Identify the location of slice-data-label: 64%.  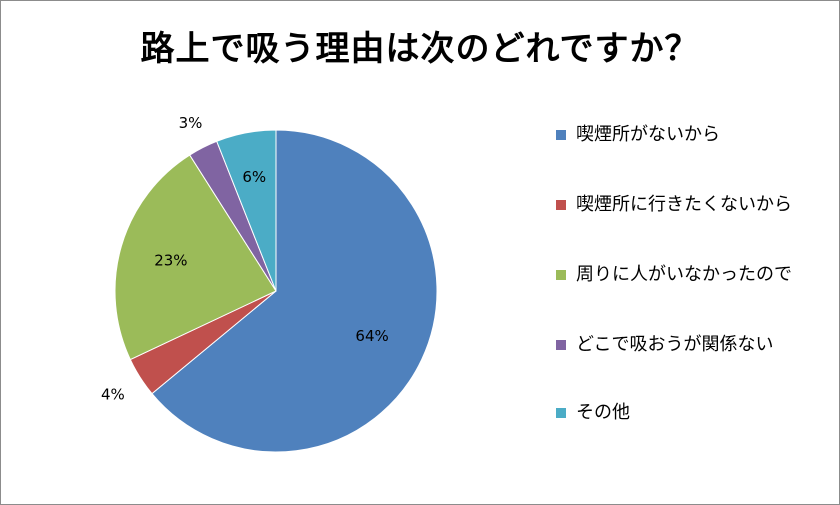
(371, 336).